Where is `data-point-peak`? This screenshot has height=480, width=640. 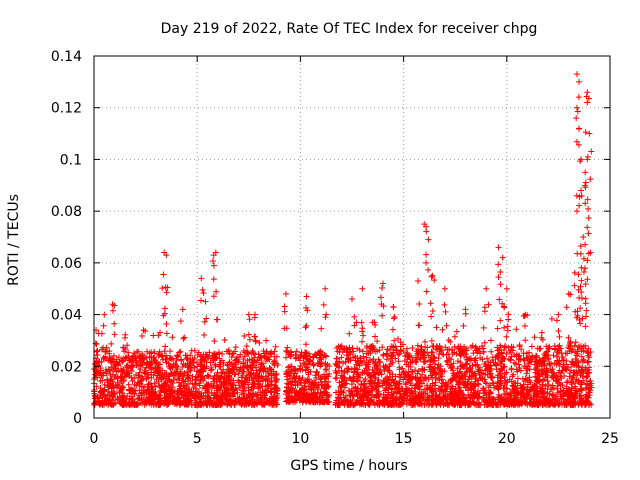 data-point-peak is located at coordinates (585, 203).